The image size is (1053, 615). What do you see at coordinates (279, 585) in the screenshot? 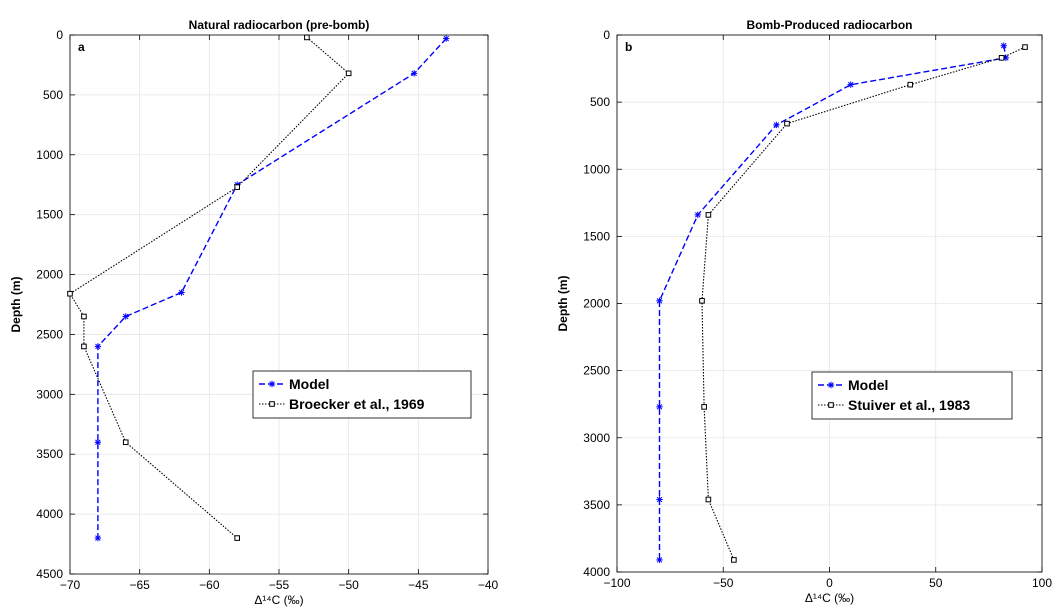
I see `x-tick-label: −55` at bounding box center [279, 585].